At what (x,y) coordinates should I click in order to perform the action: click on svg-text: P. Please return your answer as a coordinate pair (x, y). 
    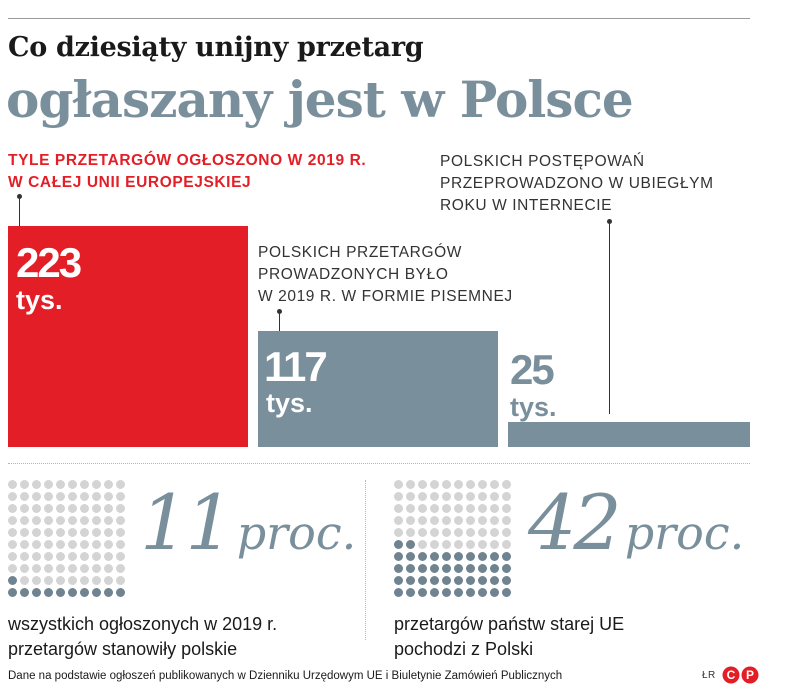
    Looking at the image, I should click on (750, 675).